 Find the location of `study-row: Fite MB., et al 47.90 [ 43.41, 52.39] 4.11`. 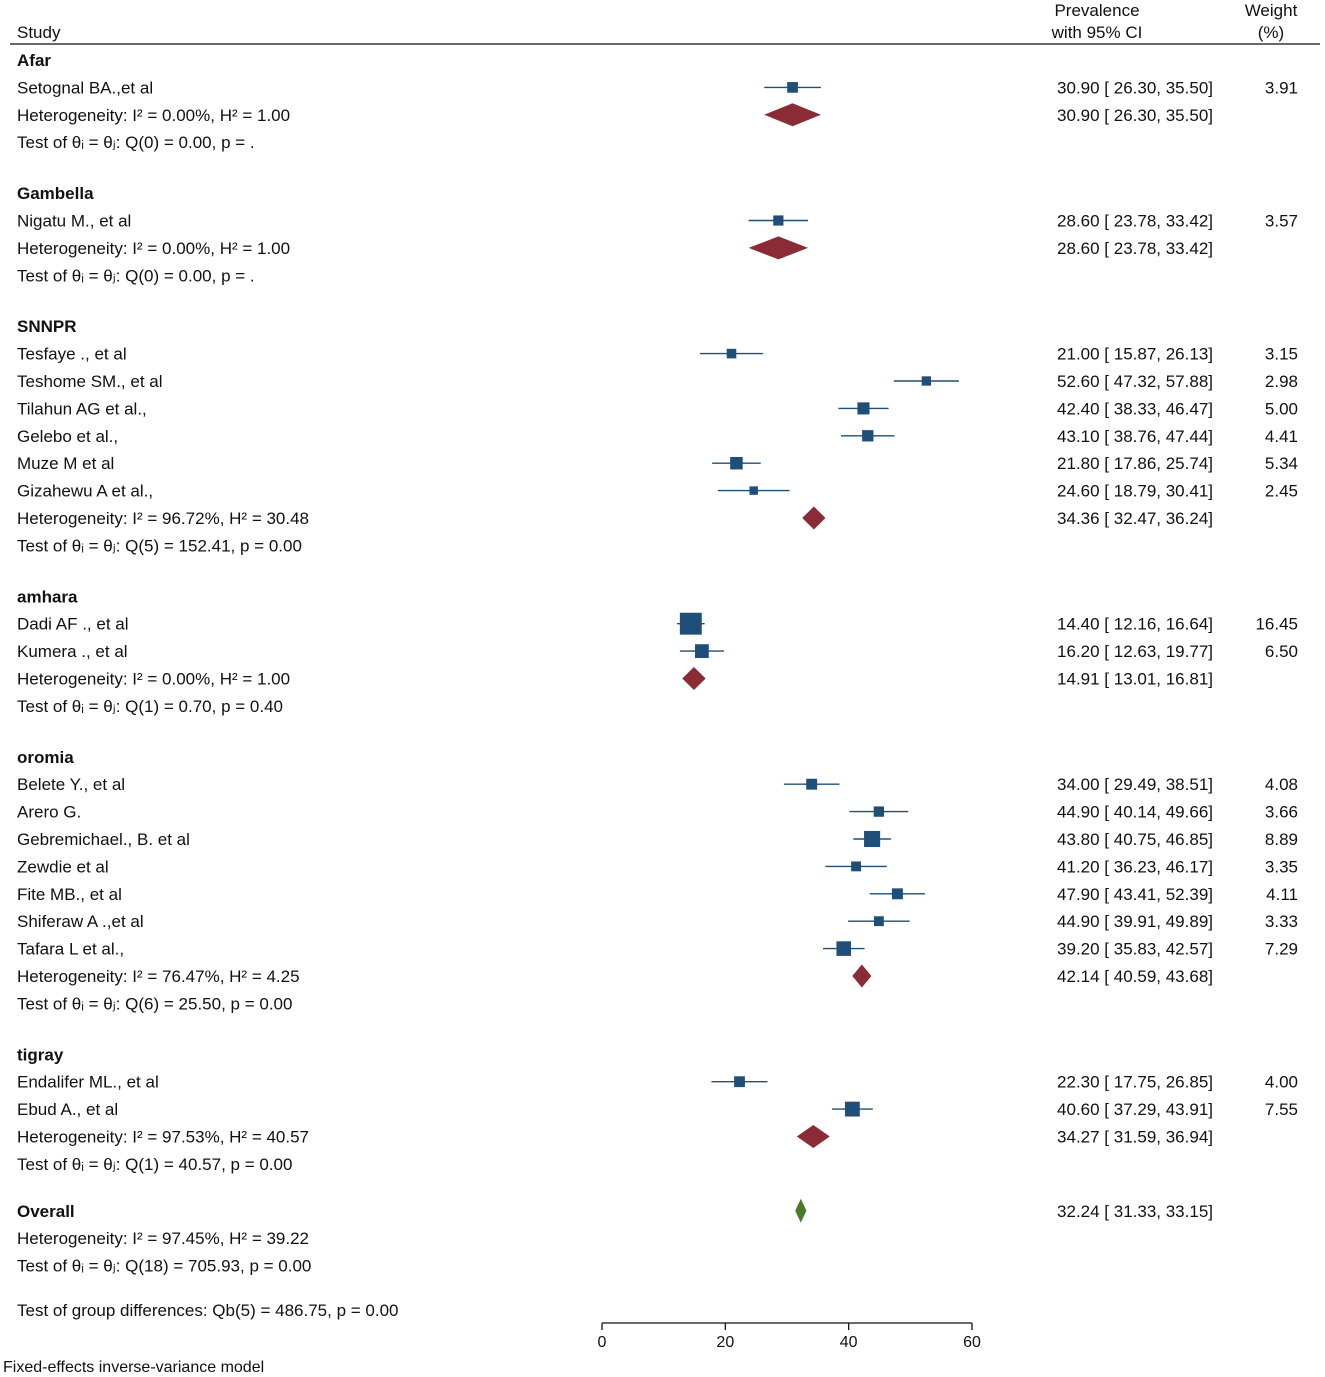

study-row: Fite MB., et al 47.90 [ 43.41, 52.39] 4.11 is located at coordinates (657, 894).